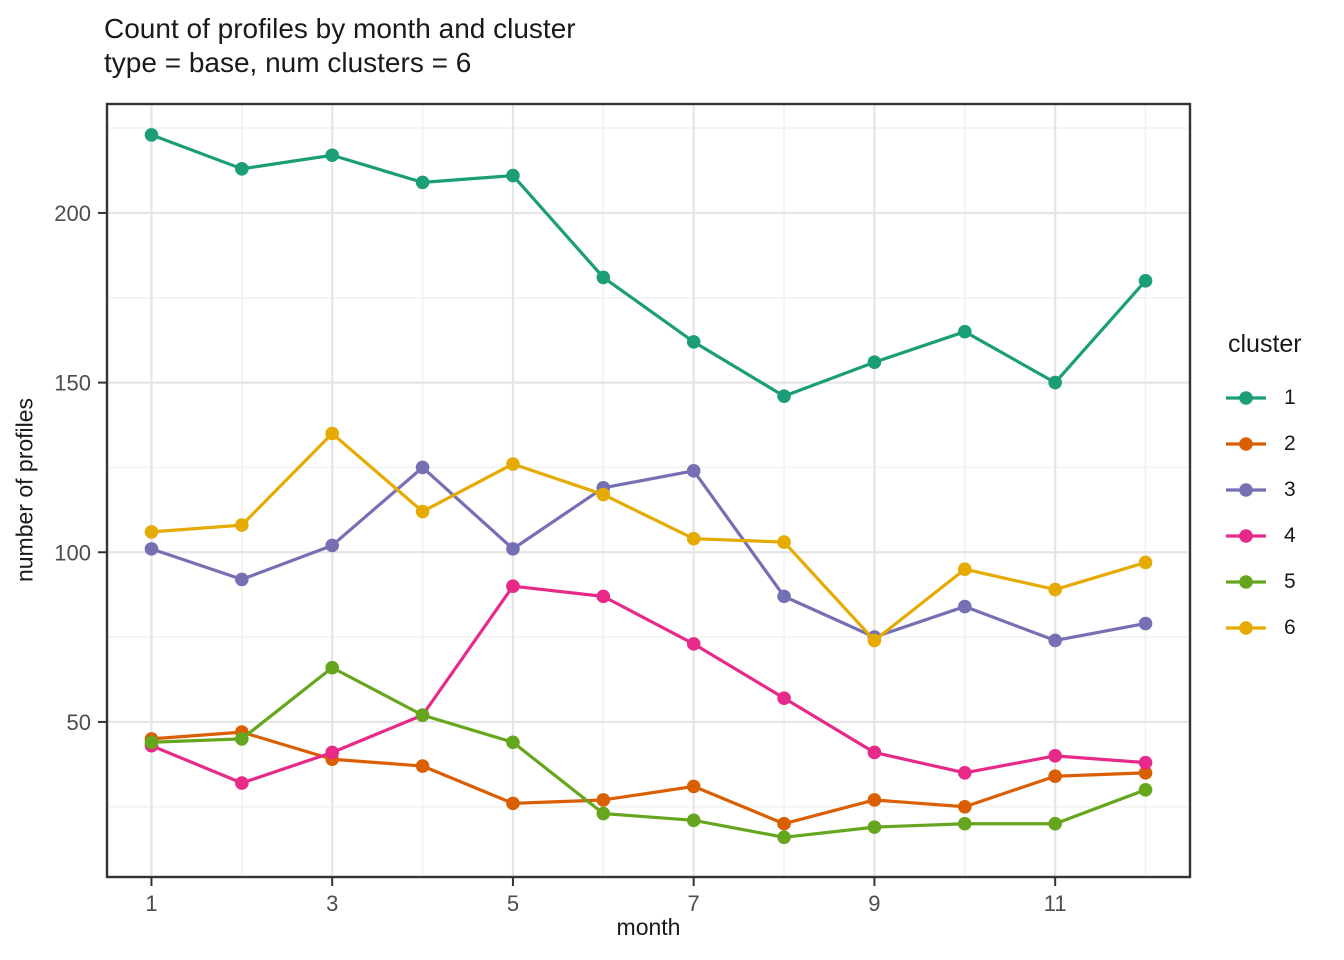 The height and width of the screenshot is (960, 1344). I want to click on legend-label-cluster-5: 5, so click(1290, 581).